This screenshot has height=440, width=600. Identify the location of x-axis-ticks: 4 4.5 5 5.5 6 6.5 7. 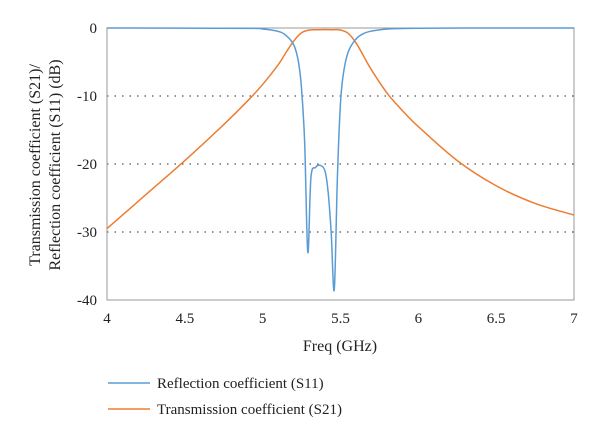
(340, 319).